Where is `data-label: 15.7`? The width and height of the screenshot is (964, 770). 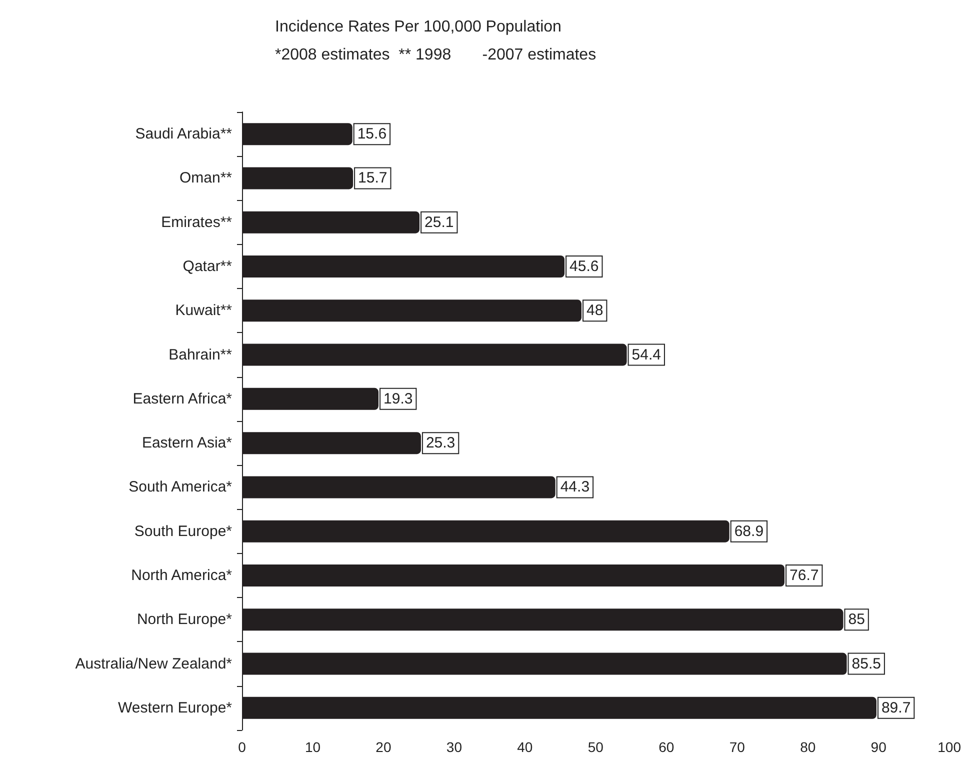
data-label: 15.7 is located at coordinates (373, 178).